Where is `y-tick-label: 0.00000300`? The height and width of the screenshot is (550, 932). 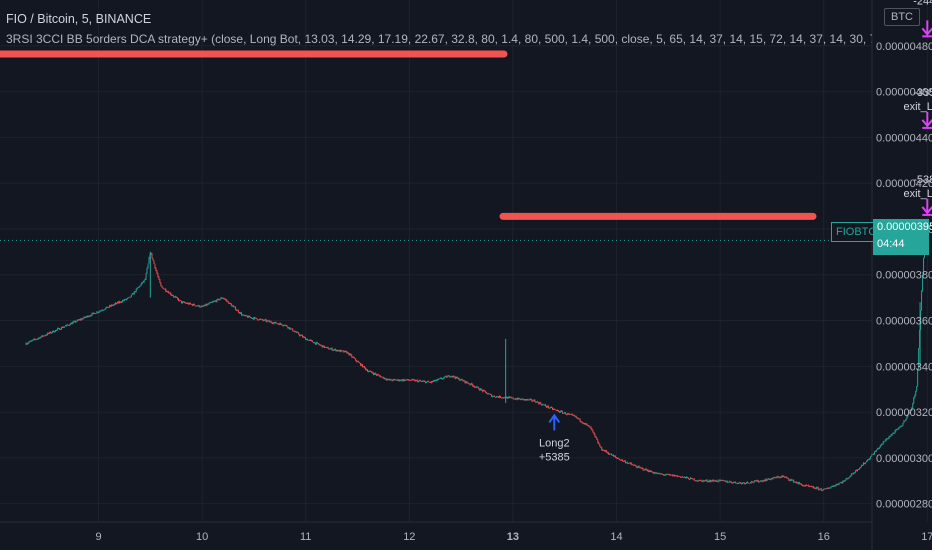
y-tick-label: 0.00000300 is located at coordinates (904, 459).